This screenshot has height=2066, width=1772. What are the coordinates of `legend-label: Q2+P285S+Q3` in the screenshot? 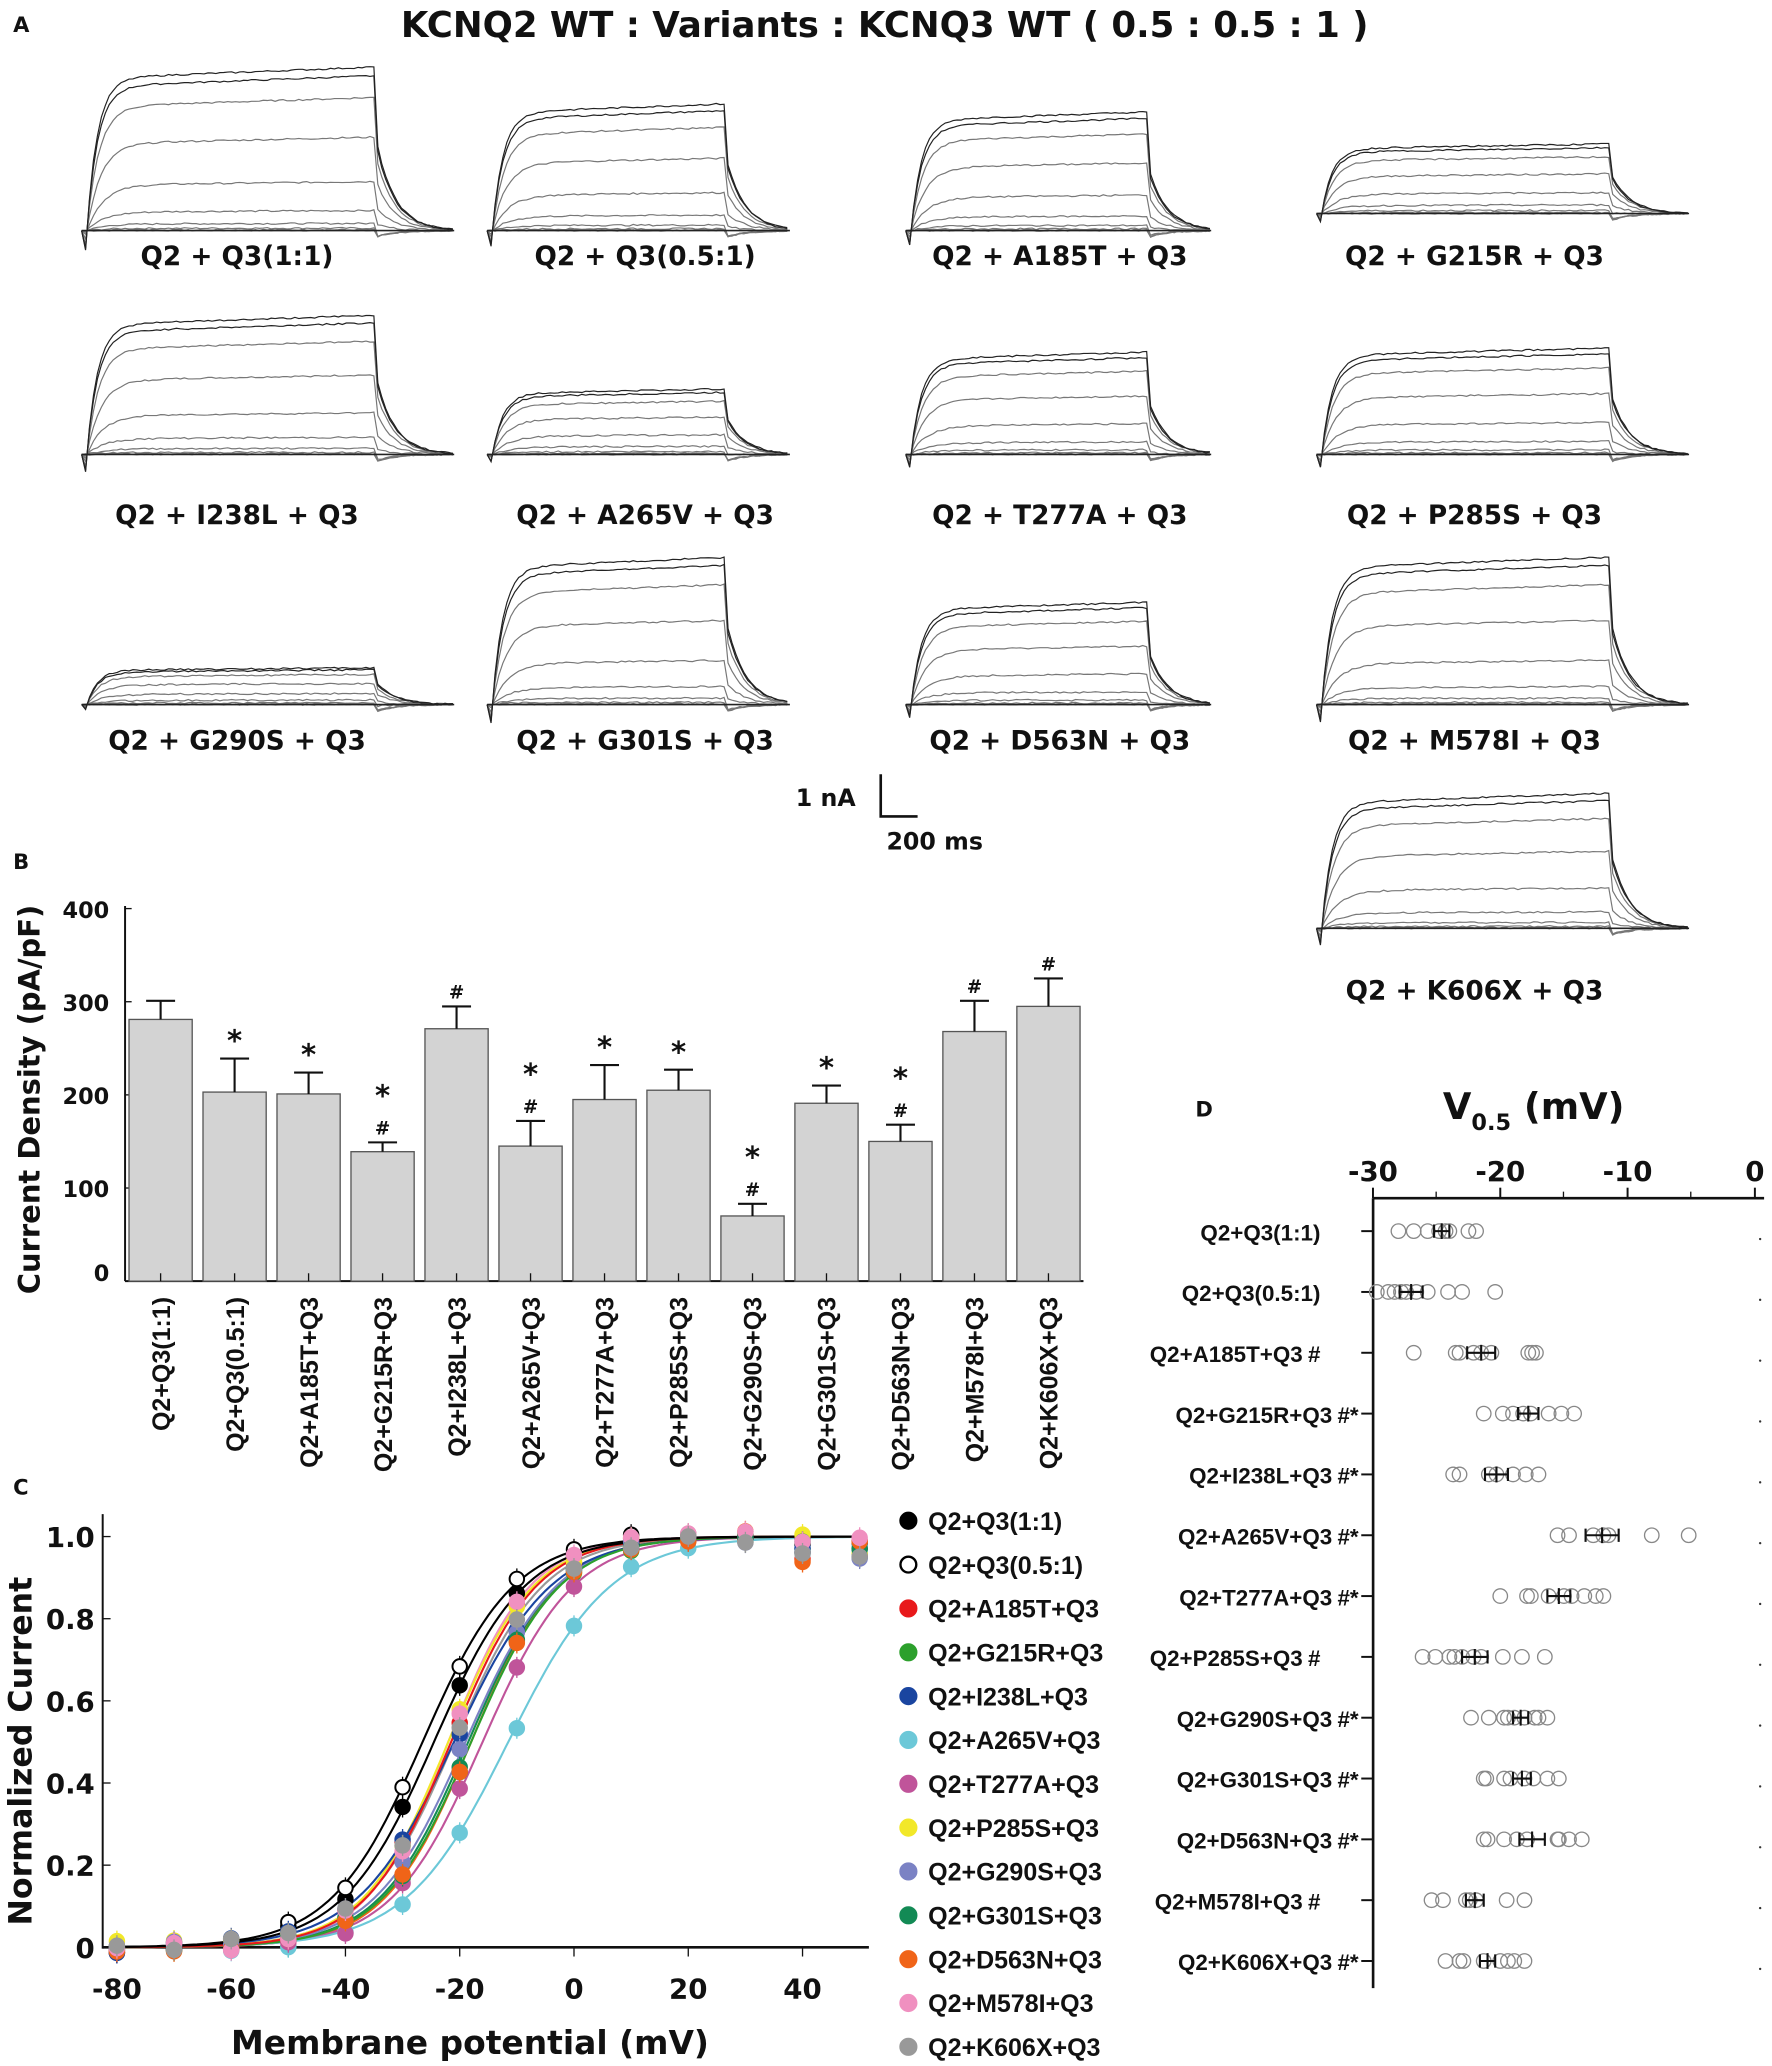 It's located at (1013, 1829).